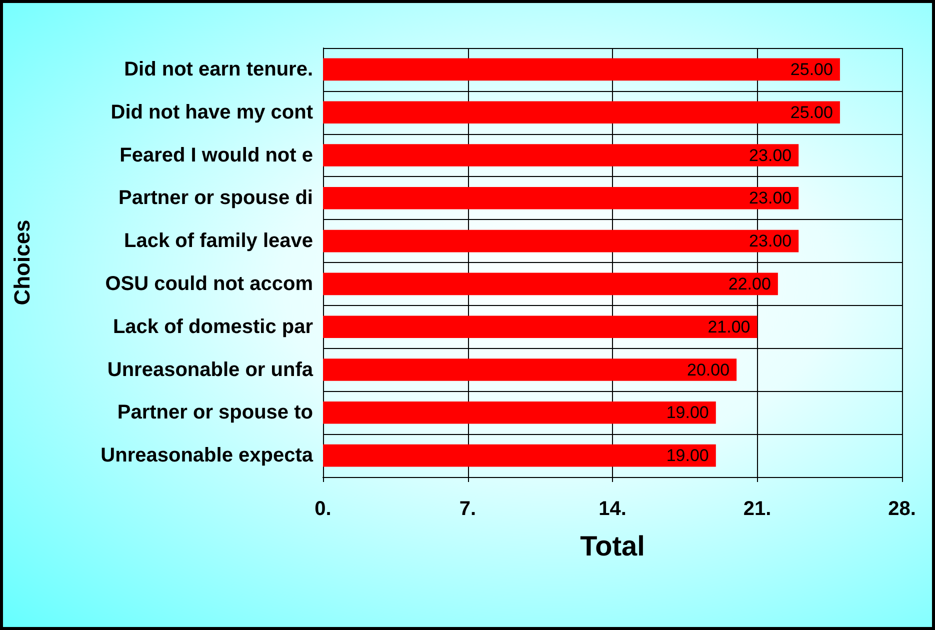  I want to click on x-axis-title: Total, so click(612, 546).